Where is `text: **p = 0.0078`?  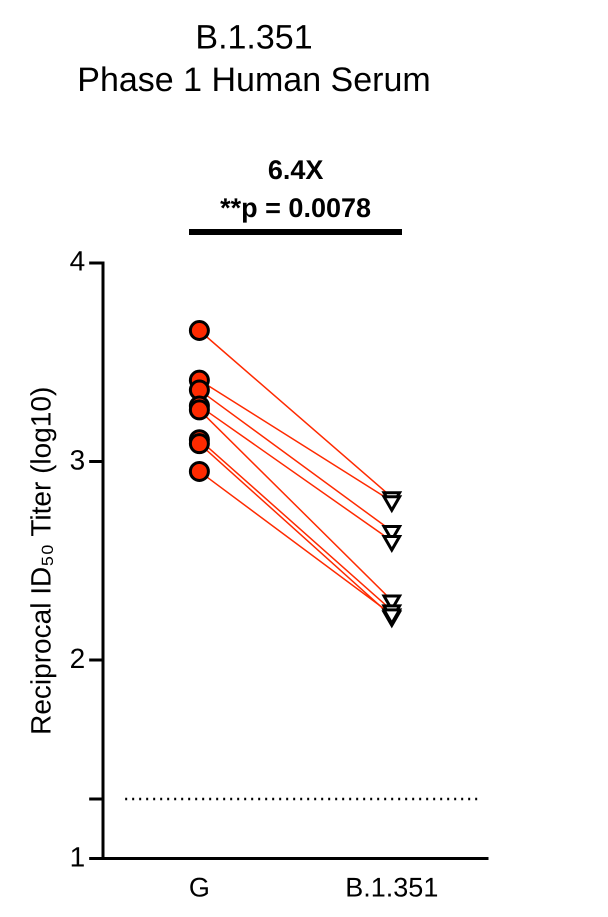
text: **p = 0.0078 is located at coordinates (296, 208).